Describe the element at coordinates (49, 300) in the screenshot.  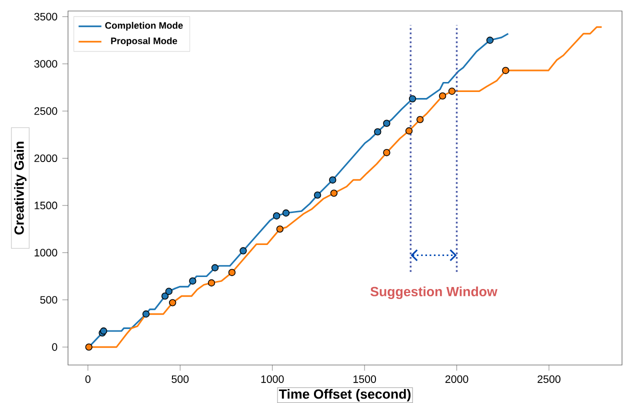
I see `y-tick-label: 500` at that location.